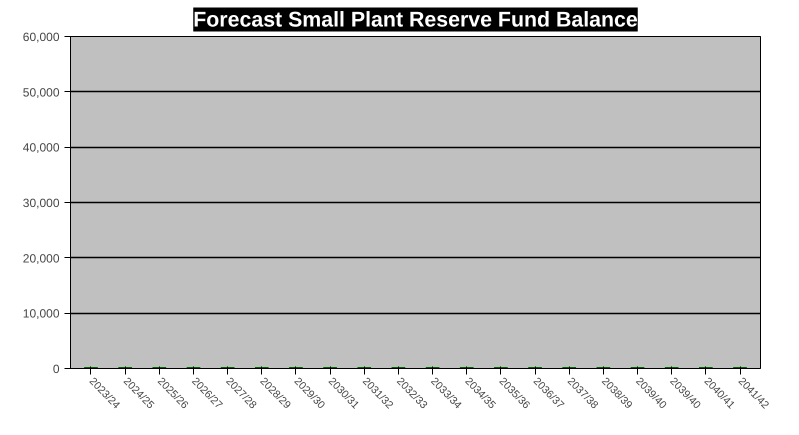 The image size is (799, 435). What do you see at coordinates (41, 313) in the screenshot?
I see `y-tick-label: 10,000` at bounding box center [41, 313].